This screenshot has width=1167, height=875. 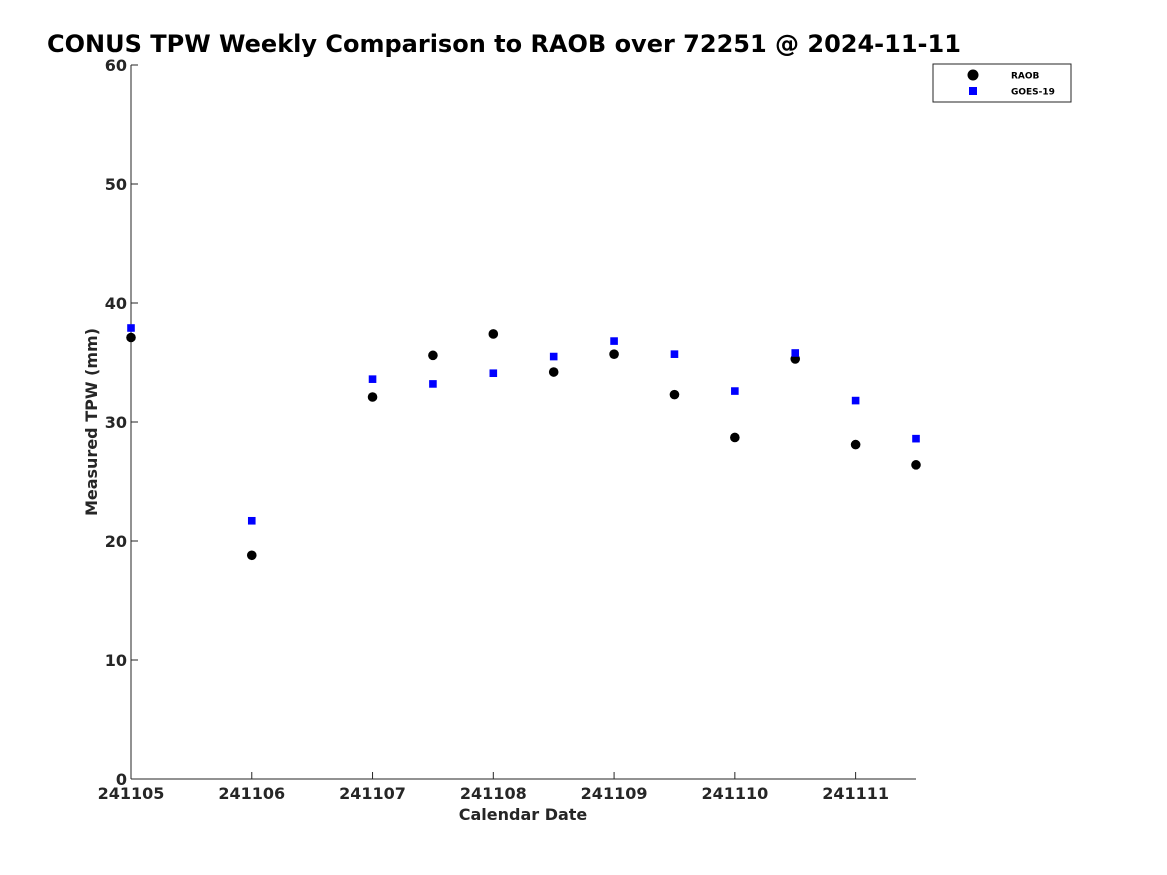 I want to click on legend-box, so click(x=1002, y=83).